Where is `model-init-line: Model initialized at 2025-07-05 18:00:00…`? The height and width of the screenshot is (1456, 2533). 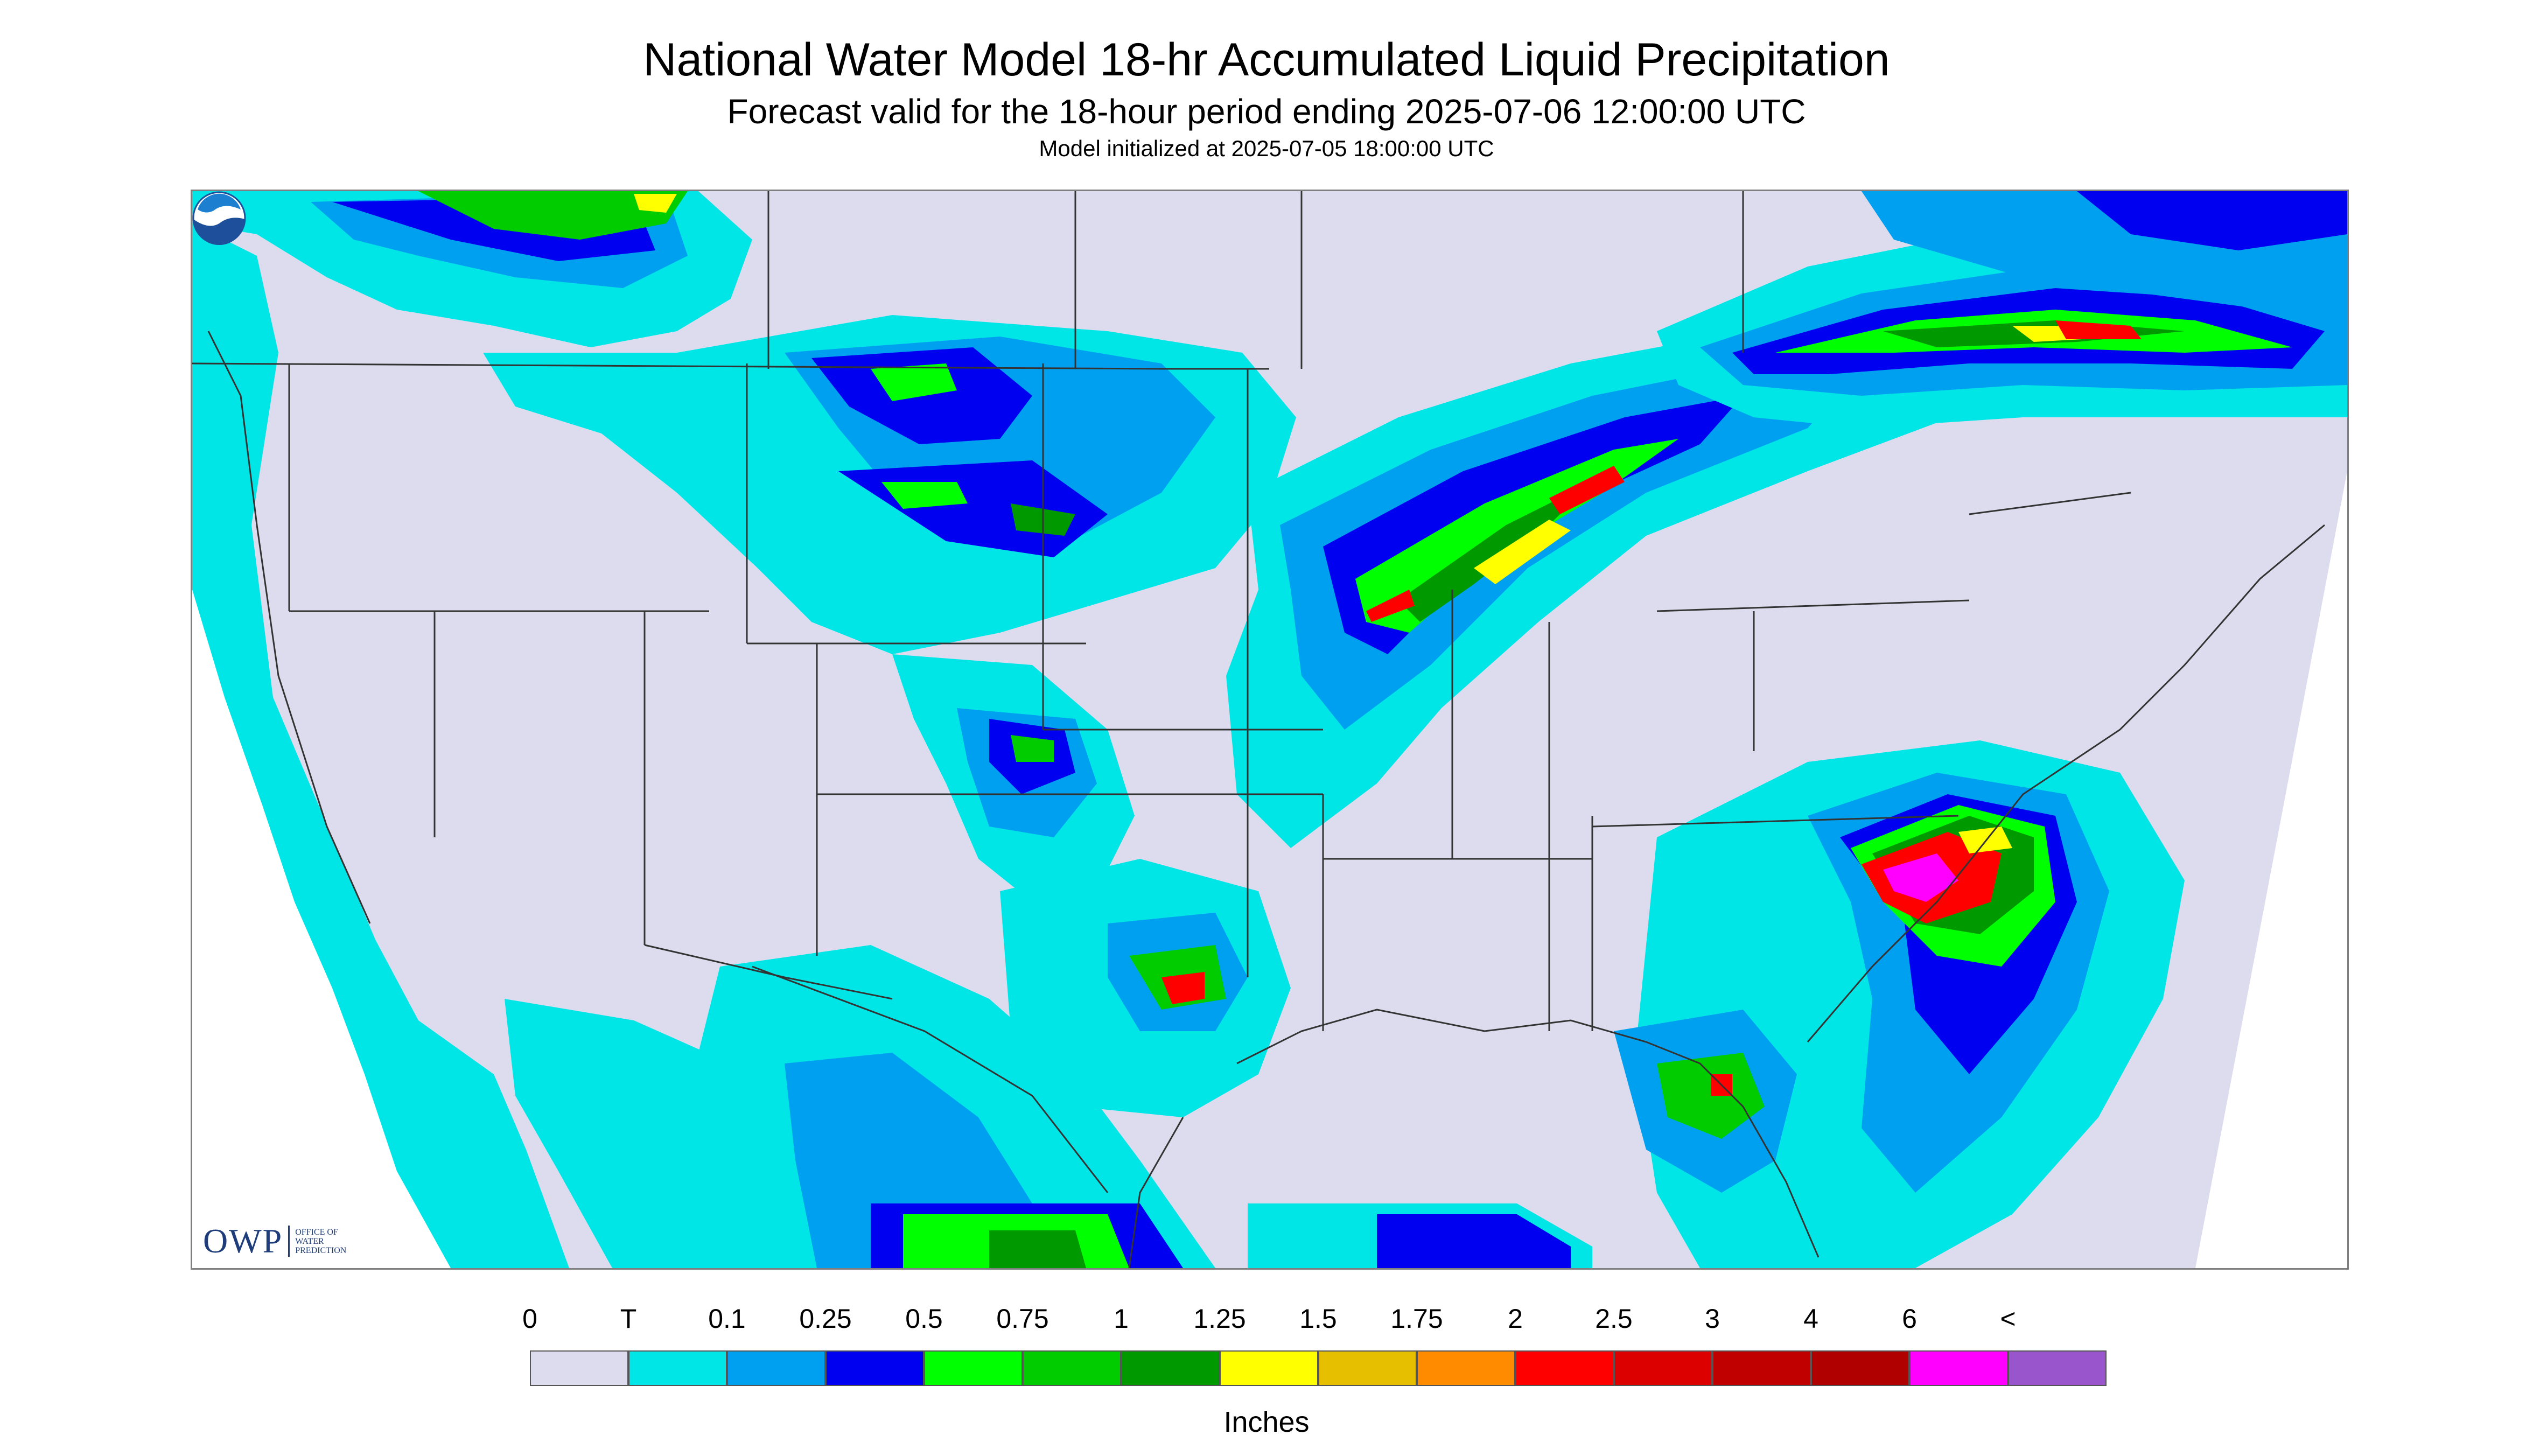
model-init-line: Model initialized at 2025-07-05 18:00:00… is located at coordinates (1266, 148).